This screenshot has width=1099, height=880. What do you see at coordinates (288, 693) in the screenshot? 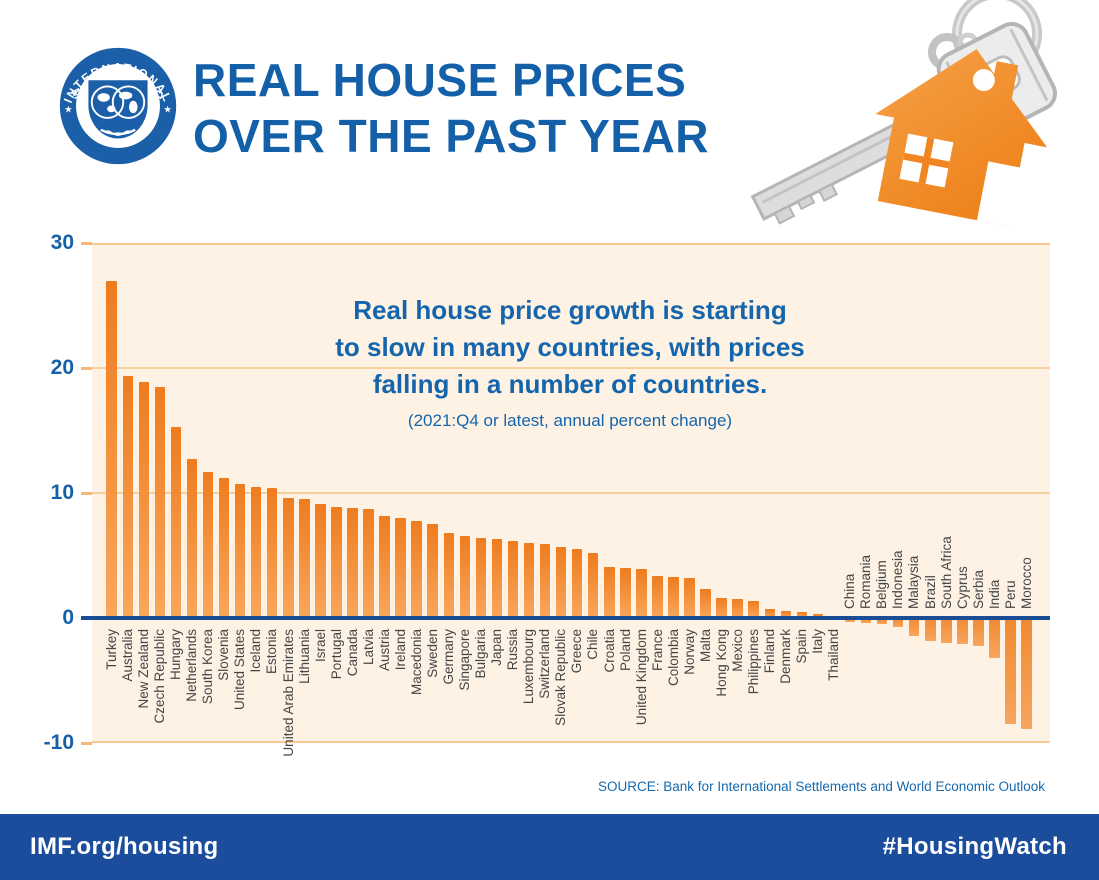
I see `bar-label-united-arab-emirates: United Arab Emirates` at bounding box center [288, 693].